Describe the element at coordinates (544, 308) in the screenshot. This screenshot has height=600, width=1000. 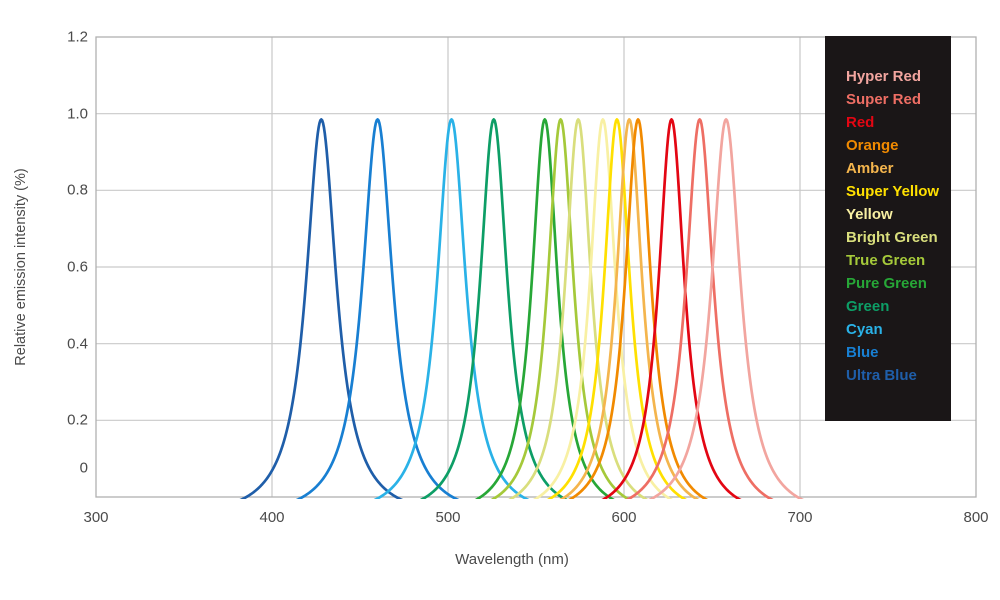
I see `curve-pure-green` at that location.